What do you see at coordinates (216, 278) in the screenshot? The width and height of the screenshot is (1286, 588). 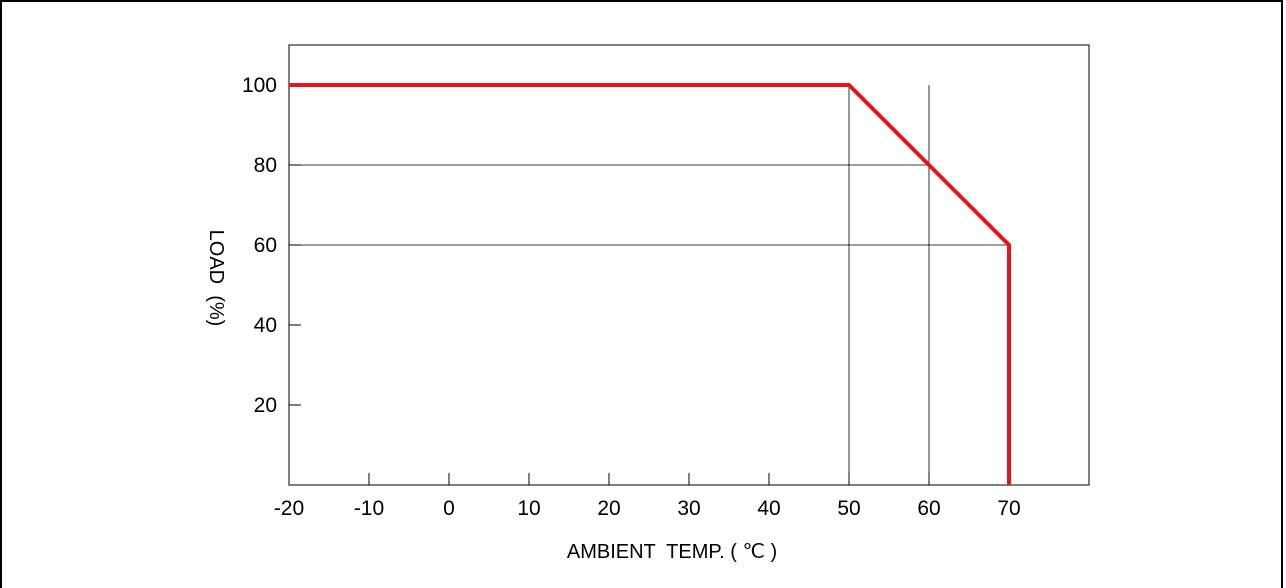 I see `y-axis-title: LOAD (%)` at bounding box center [216, 278].